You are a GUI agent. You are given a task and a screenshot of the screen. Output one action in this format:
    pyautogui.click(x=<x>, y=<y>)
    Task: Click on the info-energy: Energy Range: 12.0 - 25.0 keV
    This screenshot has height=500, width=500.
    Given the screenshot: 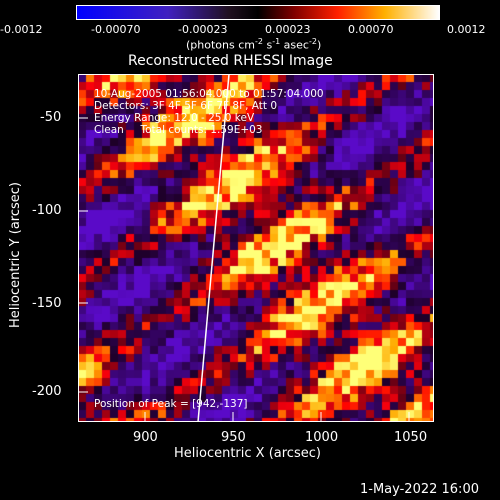 What is the action you would take?
    pyautogui.click(x=174, y=118)
    